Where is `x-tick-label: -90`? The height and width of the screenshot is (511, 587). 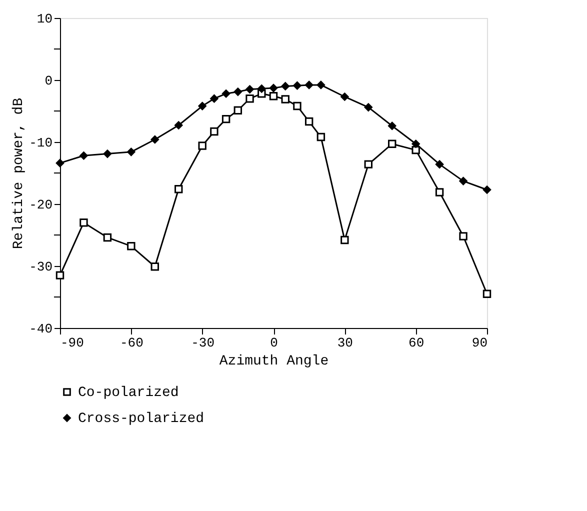
x-tick-label: -90 is located at coordinates (72, 343).